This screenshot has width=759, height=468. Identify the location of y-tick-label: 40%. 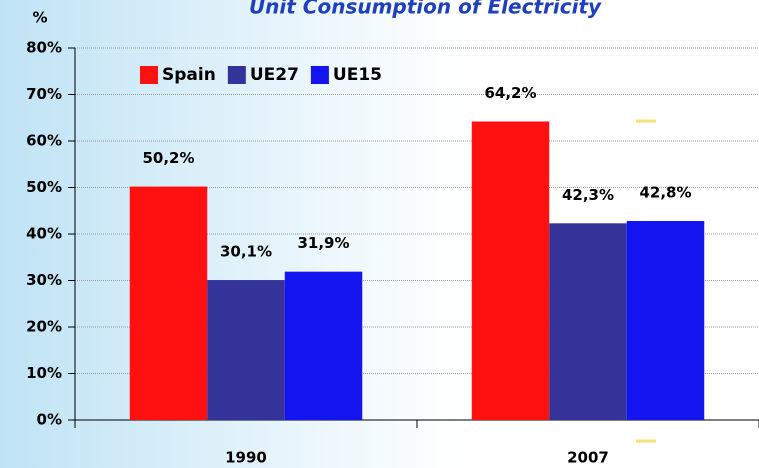
(44, 234).